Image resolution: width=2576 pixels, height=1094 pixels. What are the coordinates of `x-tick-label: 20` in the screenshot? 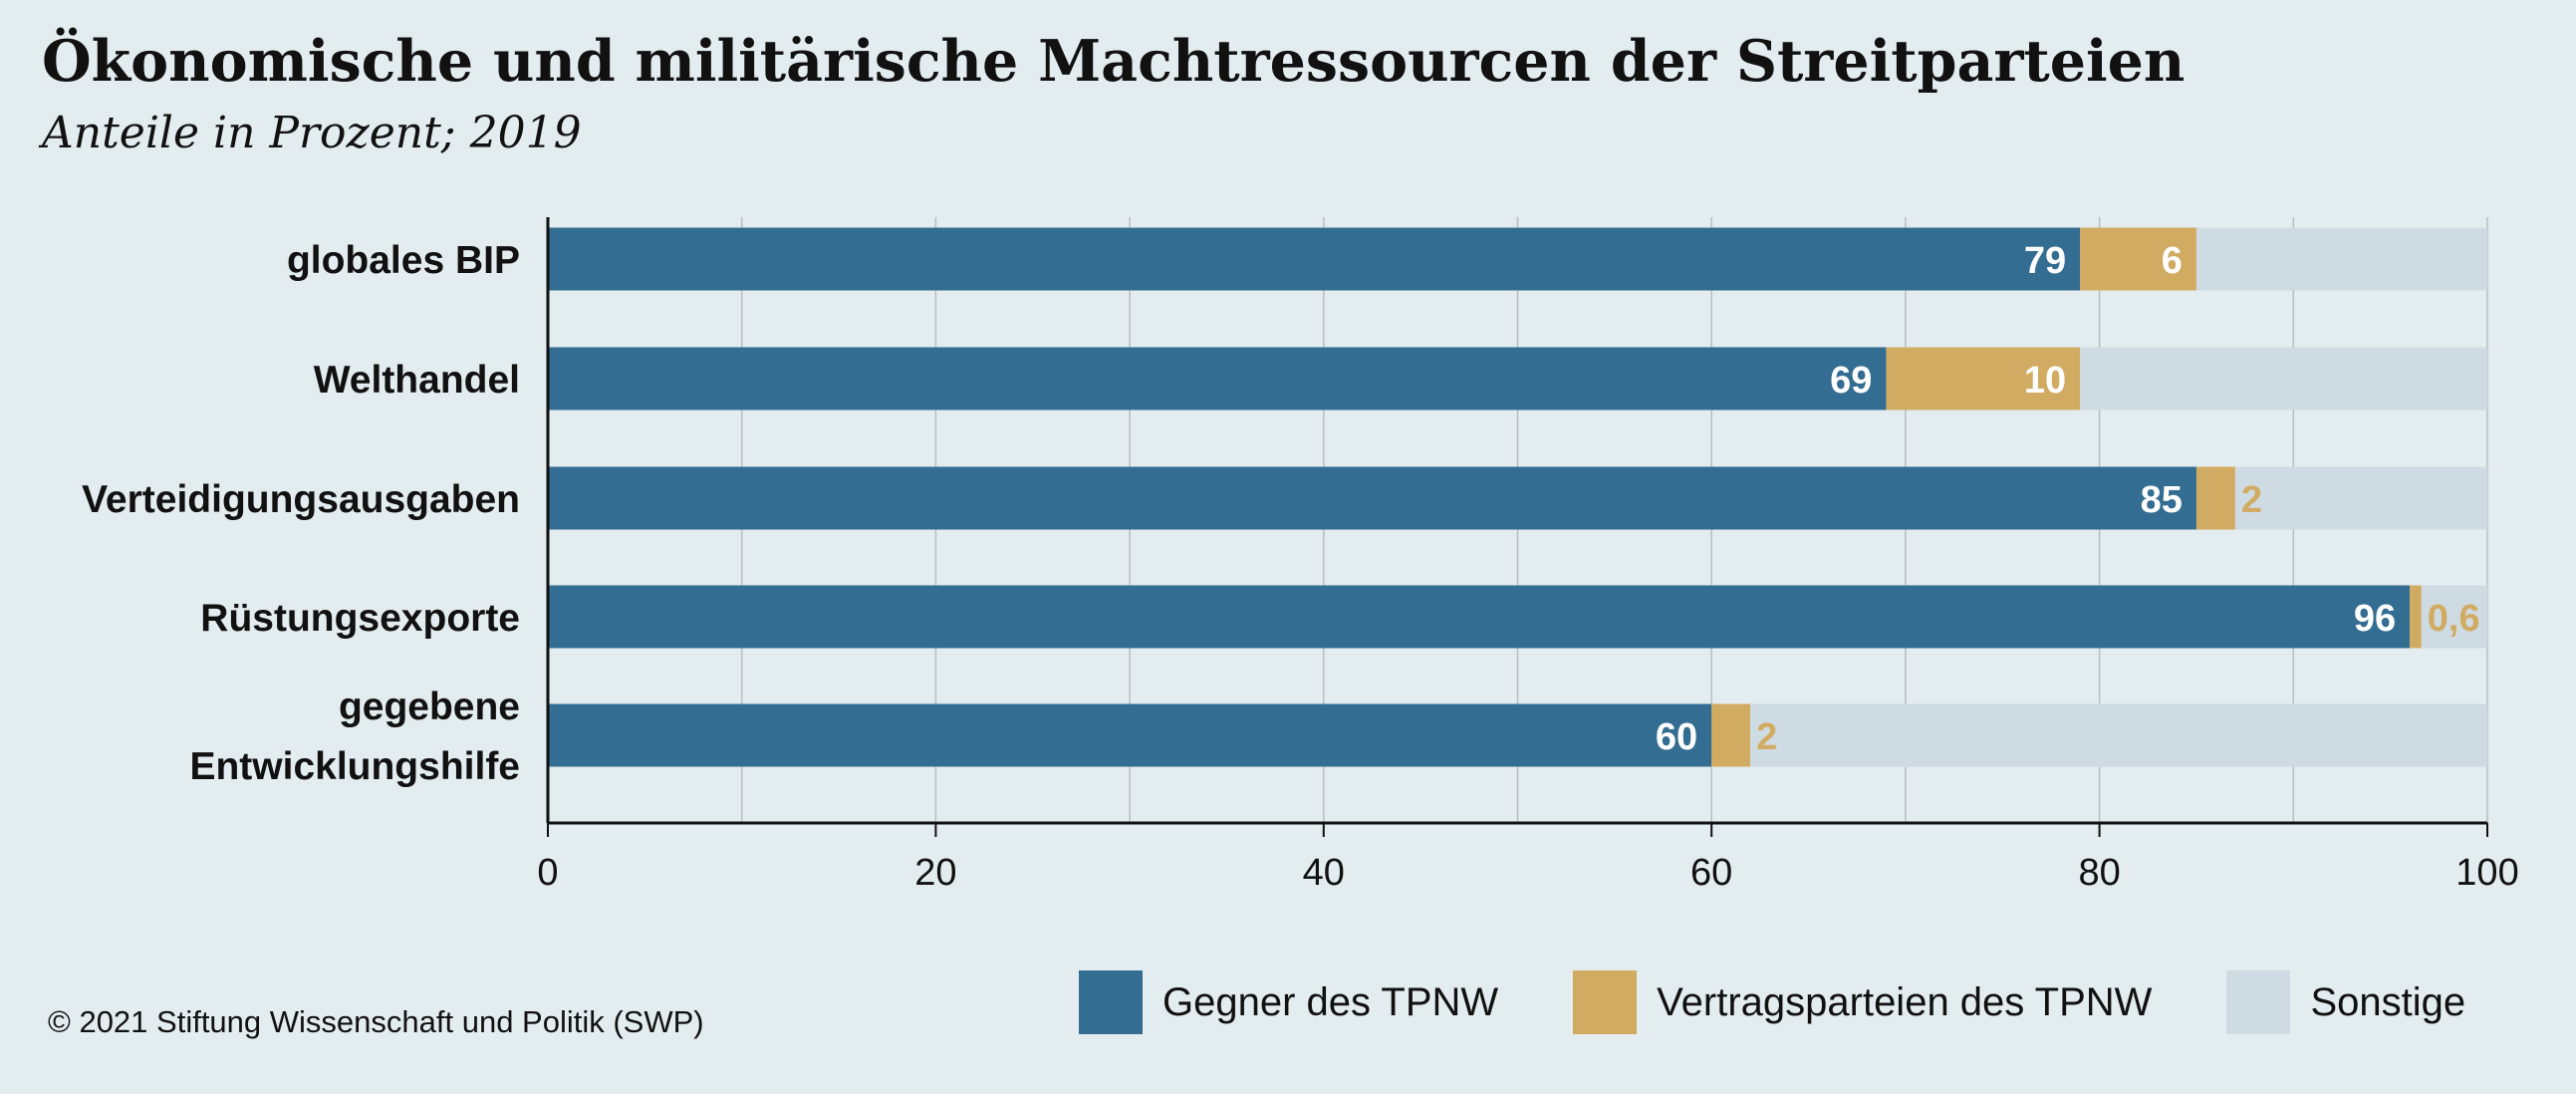 It's located at (935, 873).